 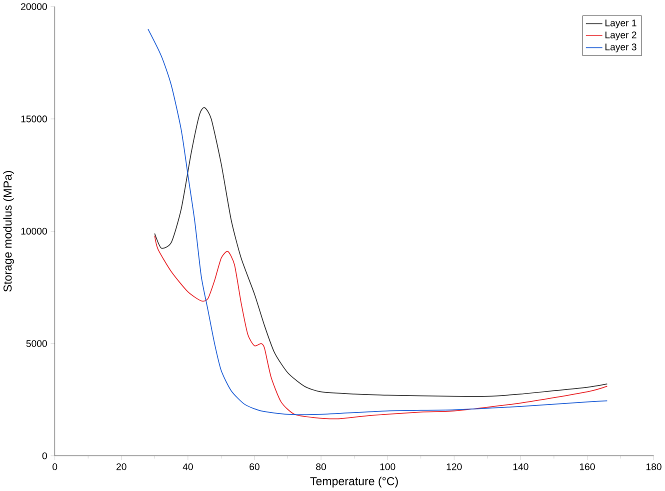 I want to click on legend-label: Layer 1, so click(x=620, y=24).